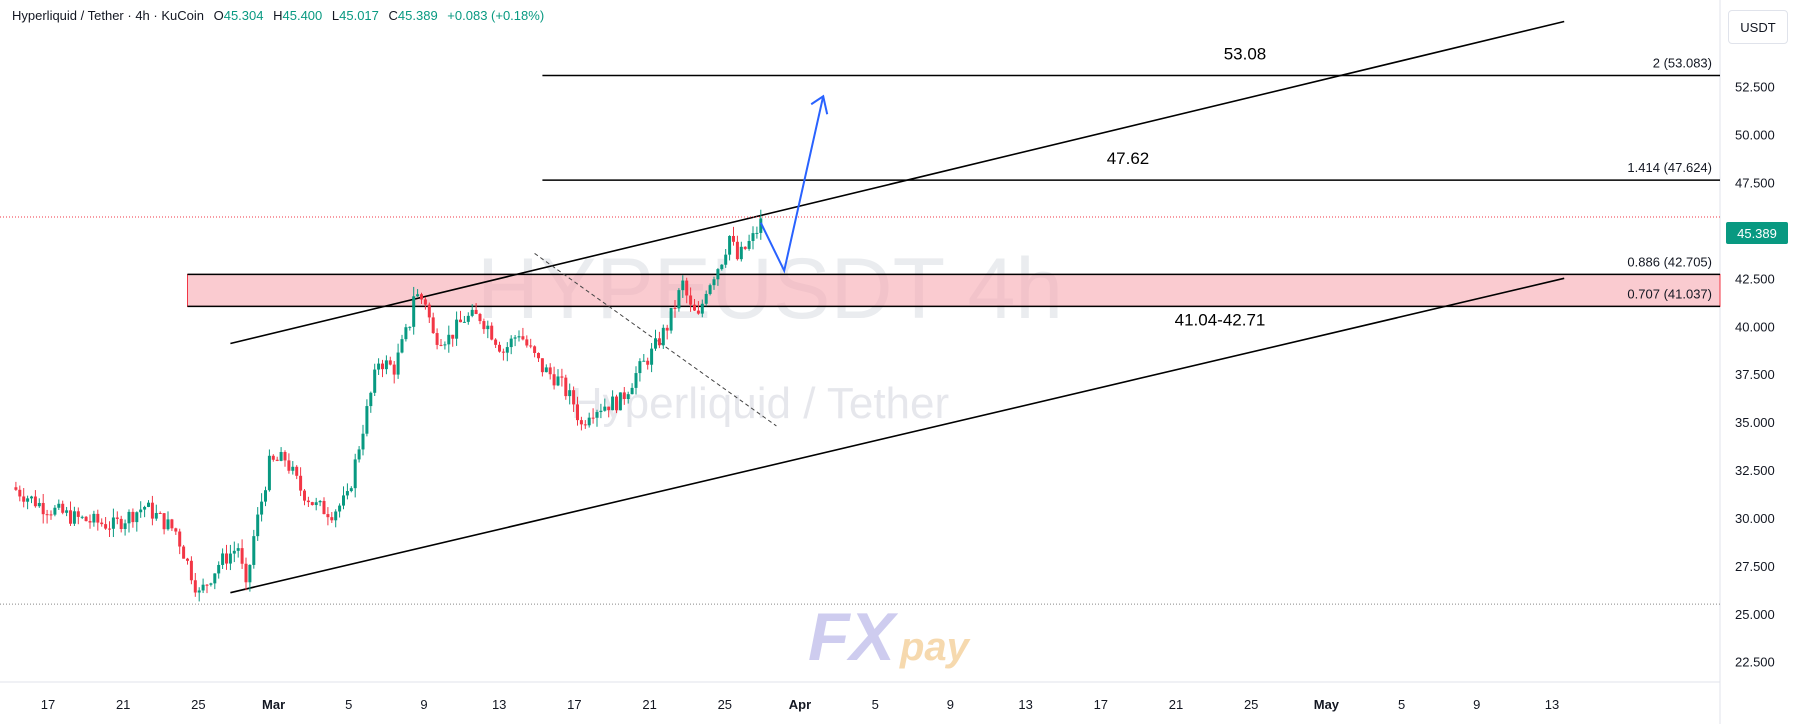 Image resolution: width=1803 pixels, height=724 pixels. What do you see at coordinates (198, 704) in the screenshot?
I see `time-tick-label: 25` at bounding box center [198, 704].